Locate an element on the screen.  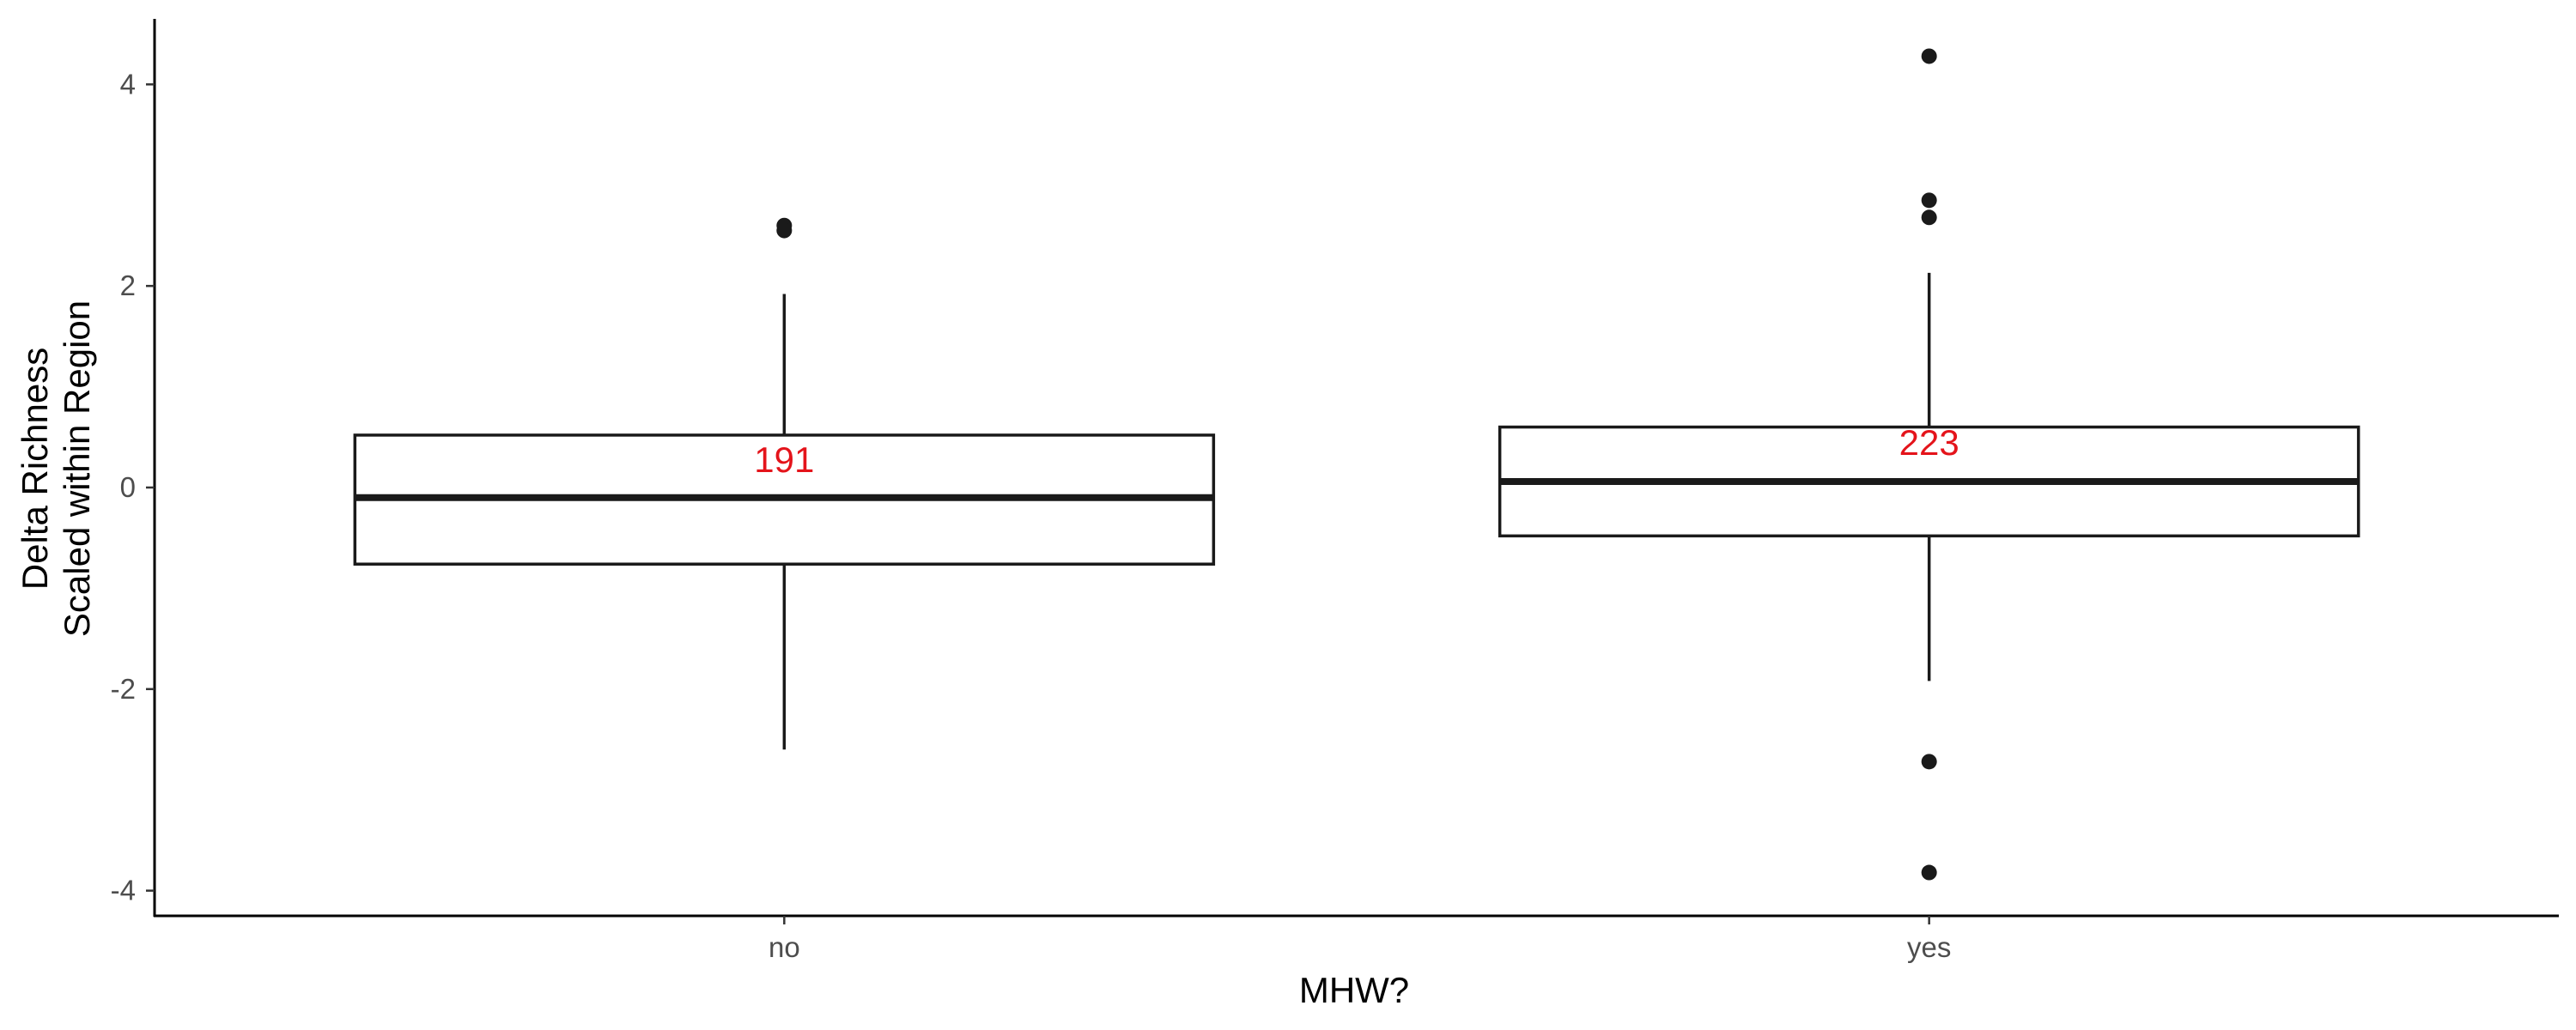
y-axis-title-line-1: Delta Richness is located at coordinates (35, 469).